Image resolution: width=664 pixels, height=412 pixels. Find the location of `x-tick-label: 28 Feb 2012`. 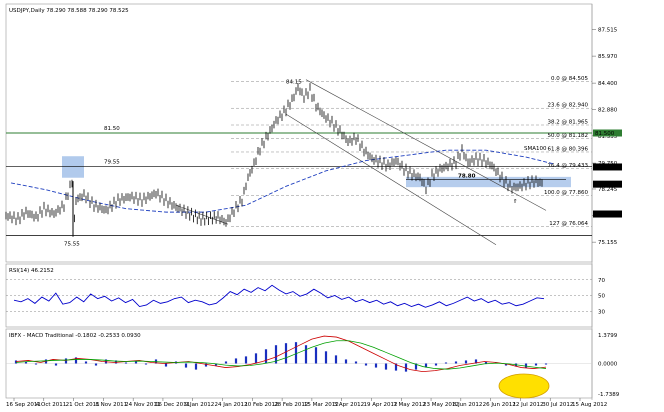

x-tick-label: 28 Feb 2012 is located at coordinates (291, 405).